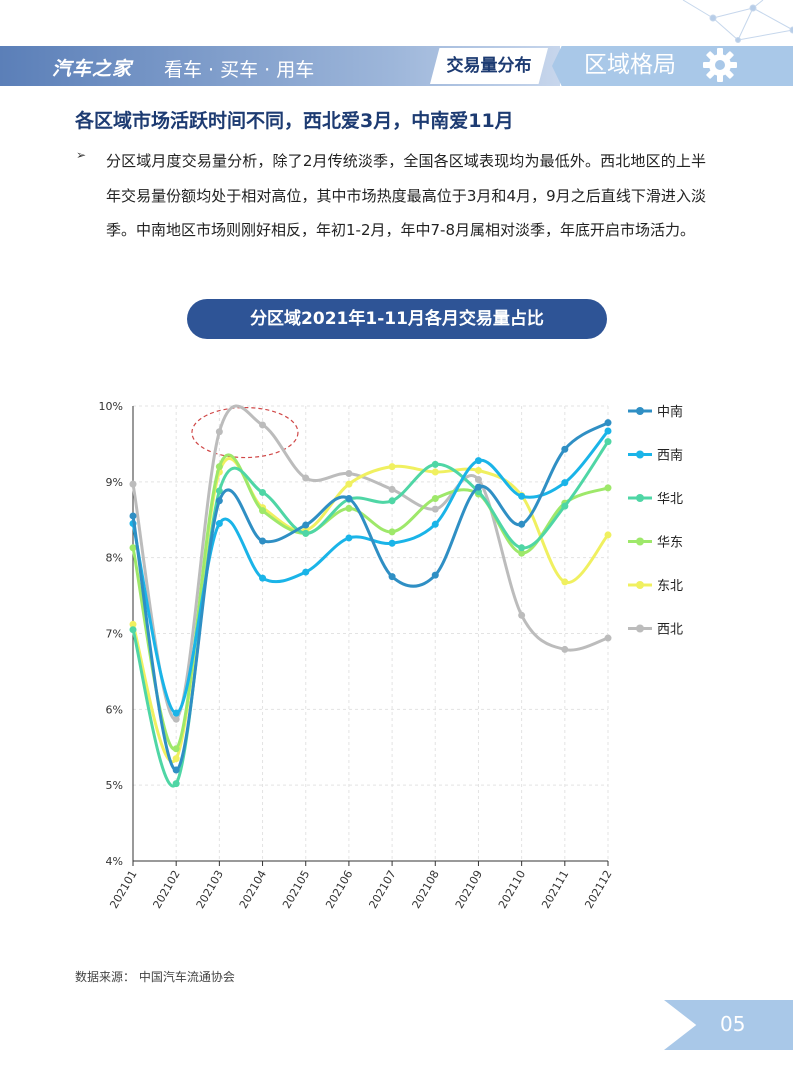 The height and width of the screenshot is (1077, 793). Describe the element at coordinates (92, 69) in the screenshot. I see `brand-logo: 汽车之家` at that location.